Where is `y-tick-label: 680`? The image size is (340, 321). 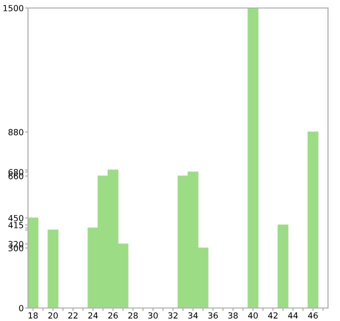 y-tick-label: 680 is located at coordinates (16, 172).